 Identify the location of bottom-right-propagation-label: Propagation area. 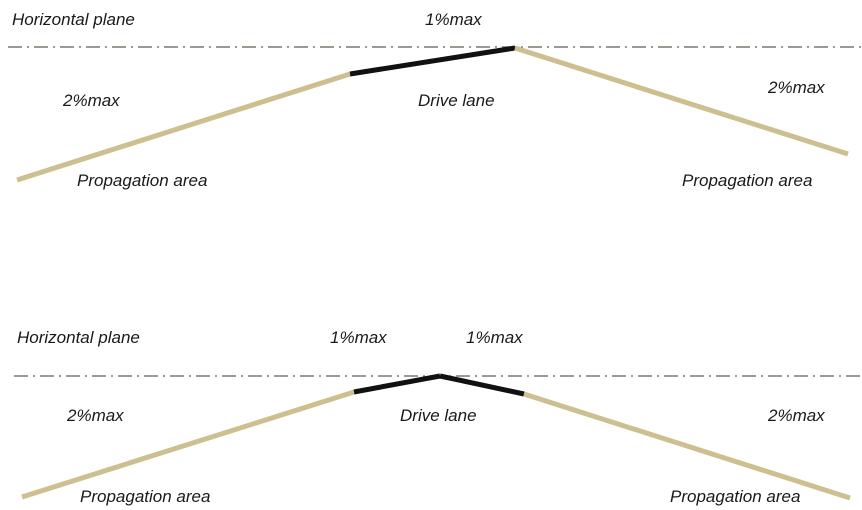
(735, 496).